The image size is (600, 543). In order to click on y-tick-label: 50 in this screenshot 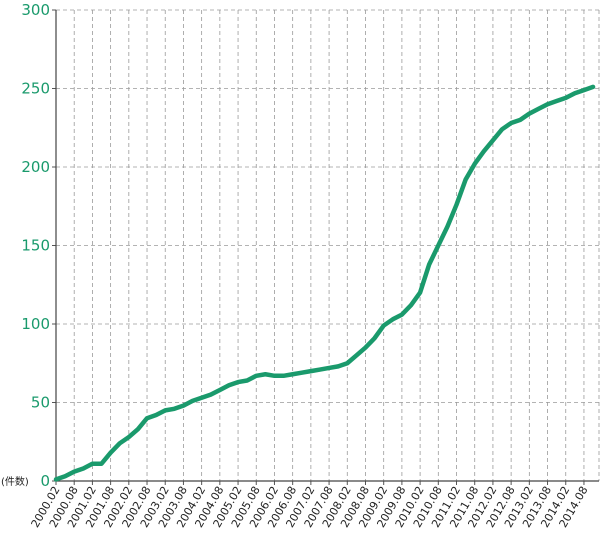, I will do `click(40, 403)`.